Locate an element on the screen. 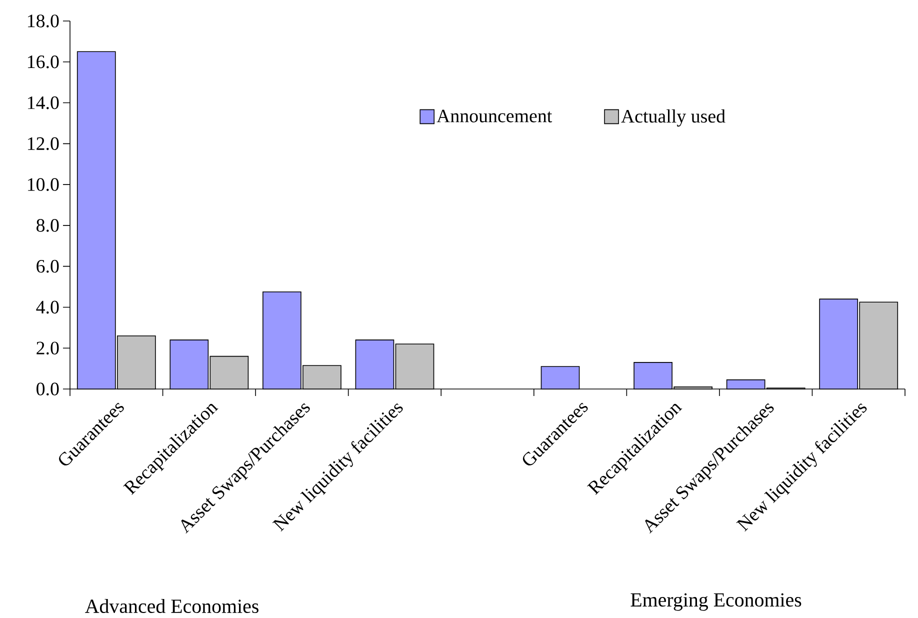 Image resolution: width=918 pixels, height=618 pixels. legend-label: Actually used is located at coordinates (673, 118).